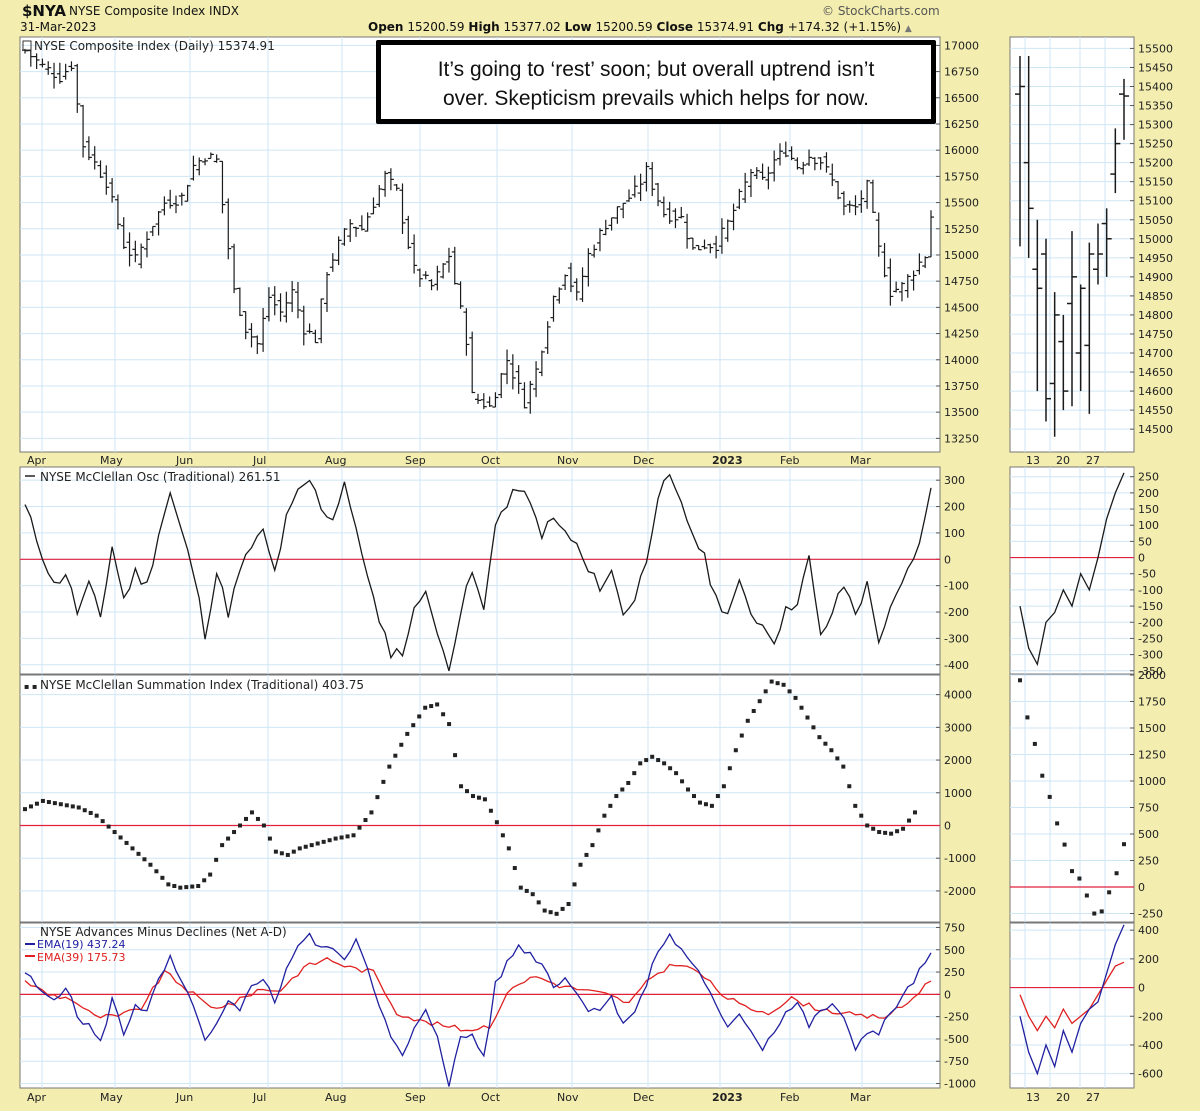 The width and height of the screenshot is (1200, 1111). I want to click on x-tick-label: Apr, so click(37, 460).